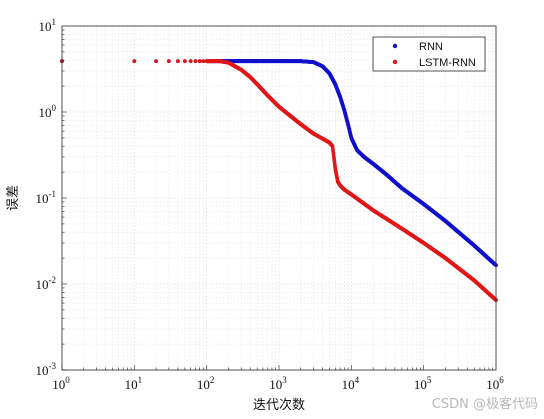 The width and height of the screenshot is (544, 419). I want to click on x-tick-label: 10¹, so click(134, 383).